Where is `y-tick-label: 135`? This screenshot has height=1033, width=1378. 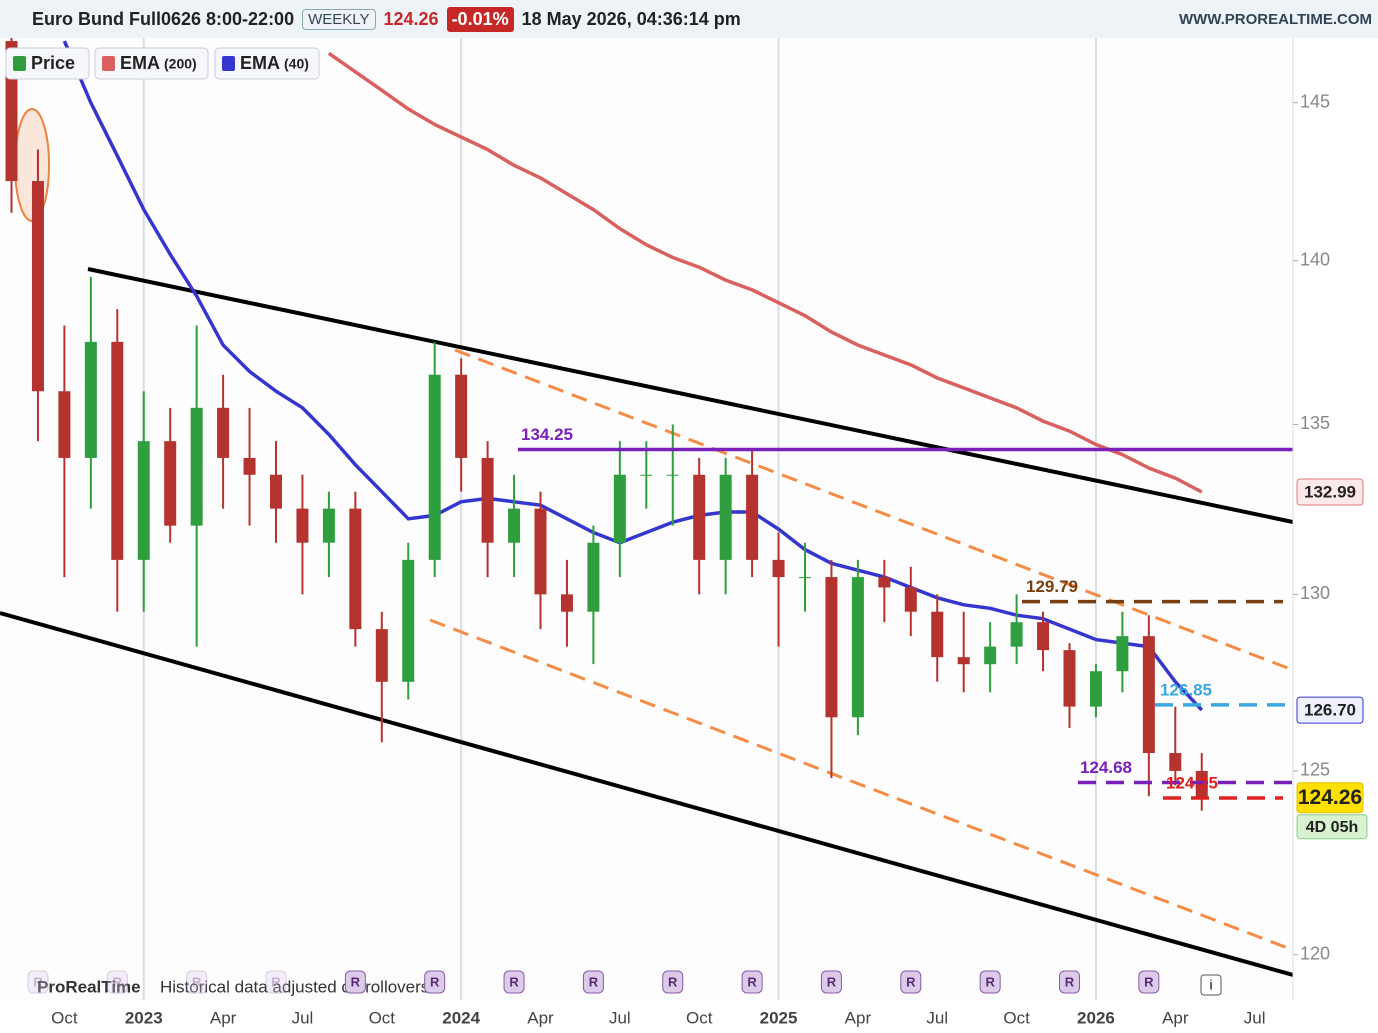
y-tick-label: 135 is located at coordinates (1315, 423).